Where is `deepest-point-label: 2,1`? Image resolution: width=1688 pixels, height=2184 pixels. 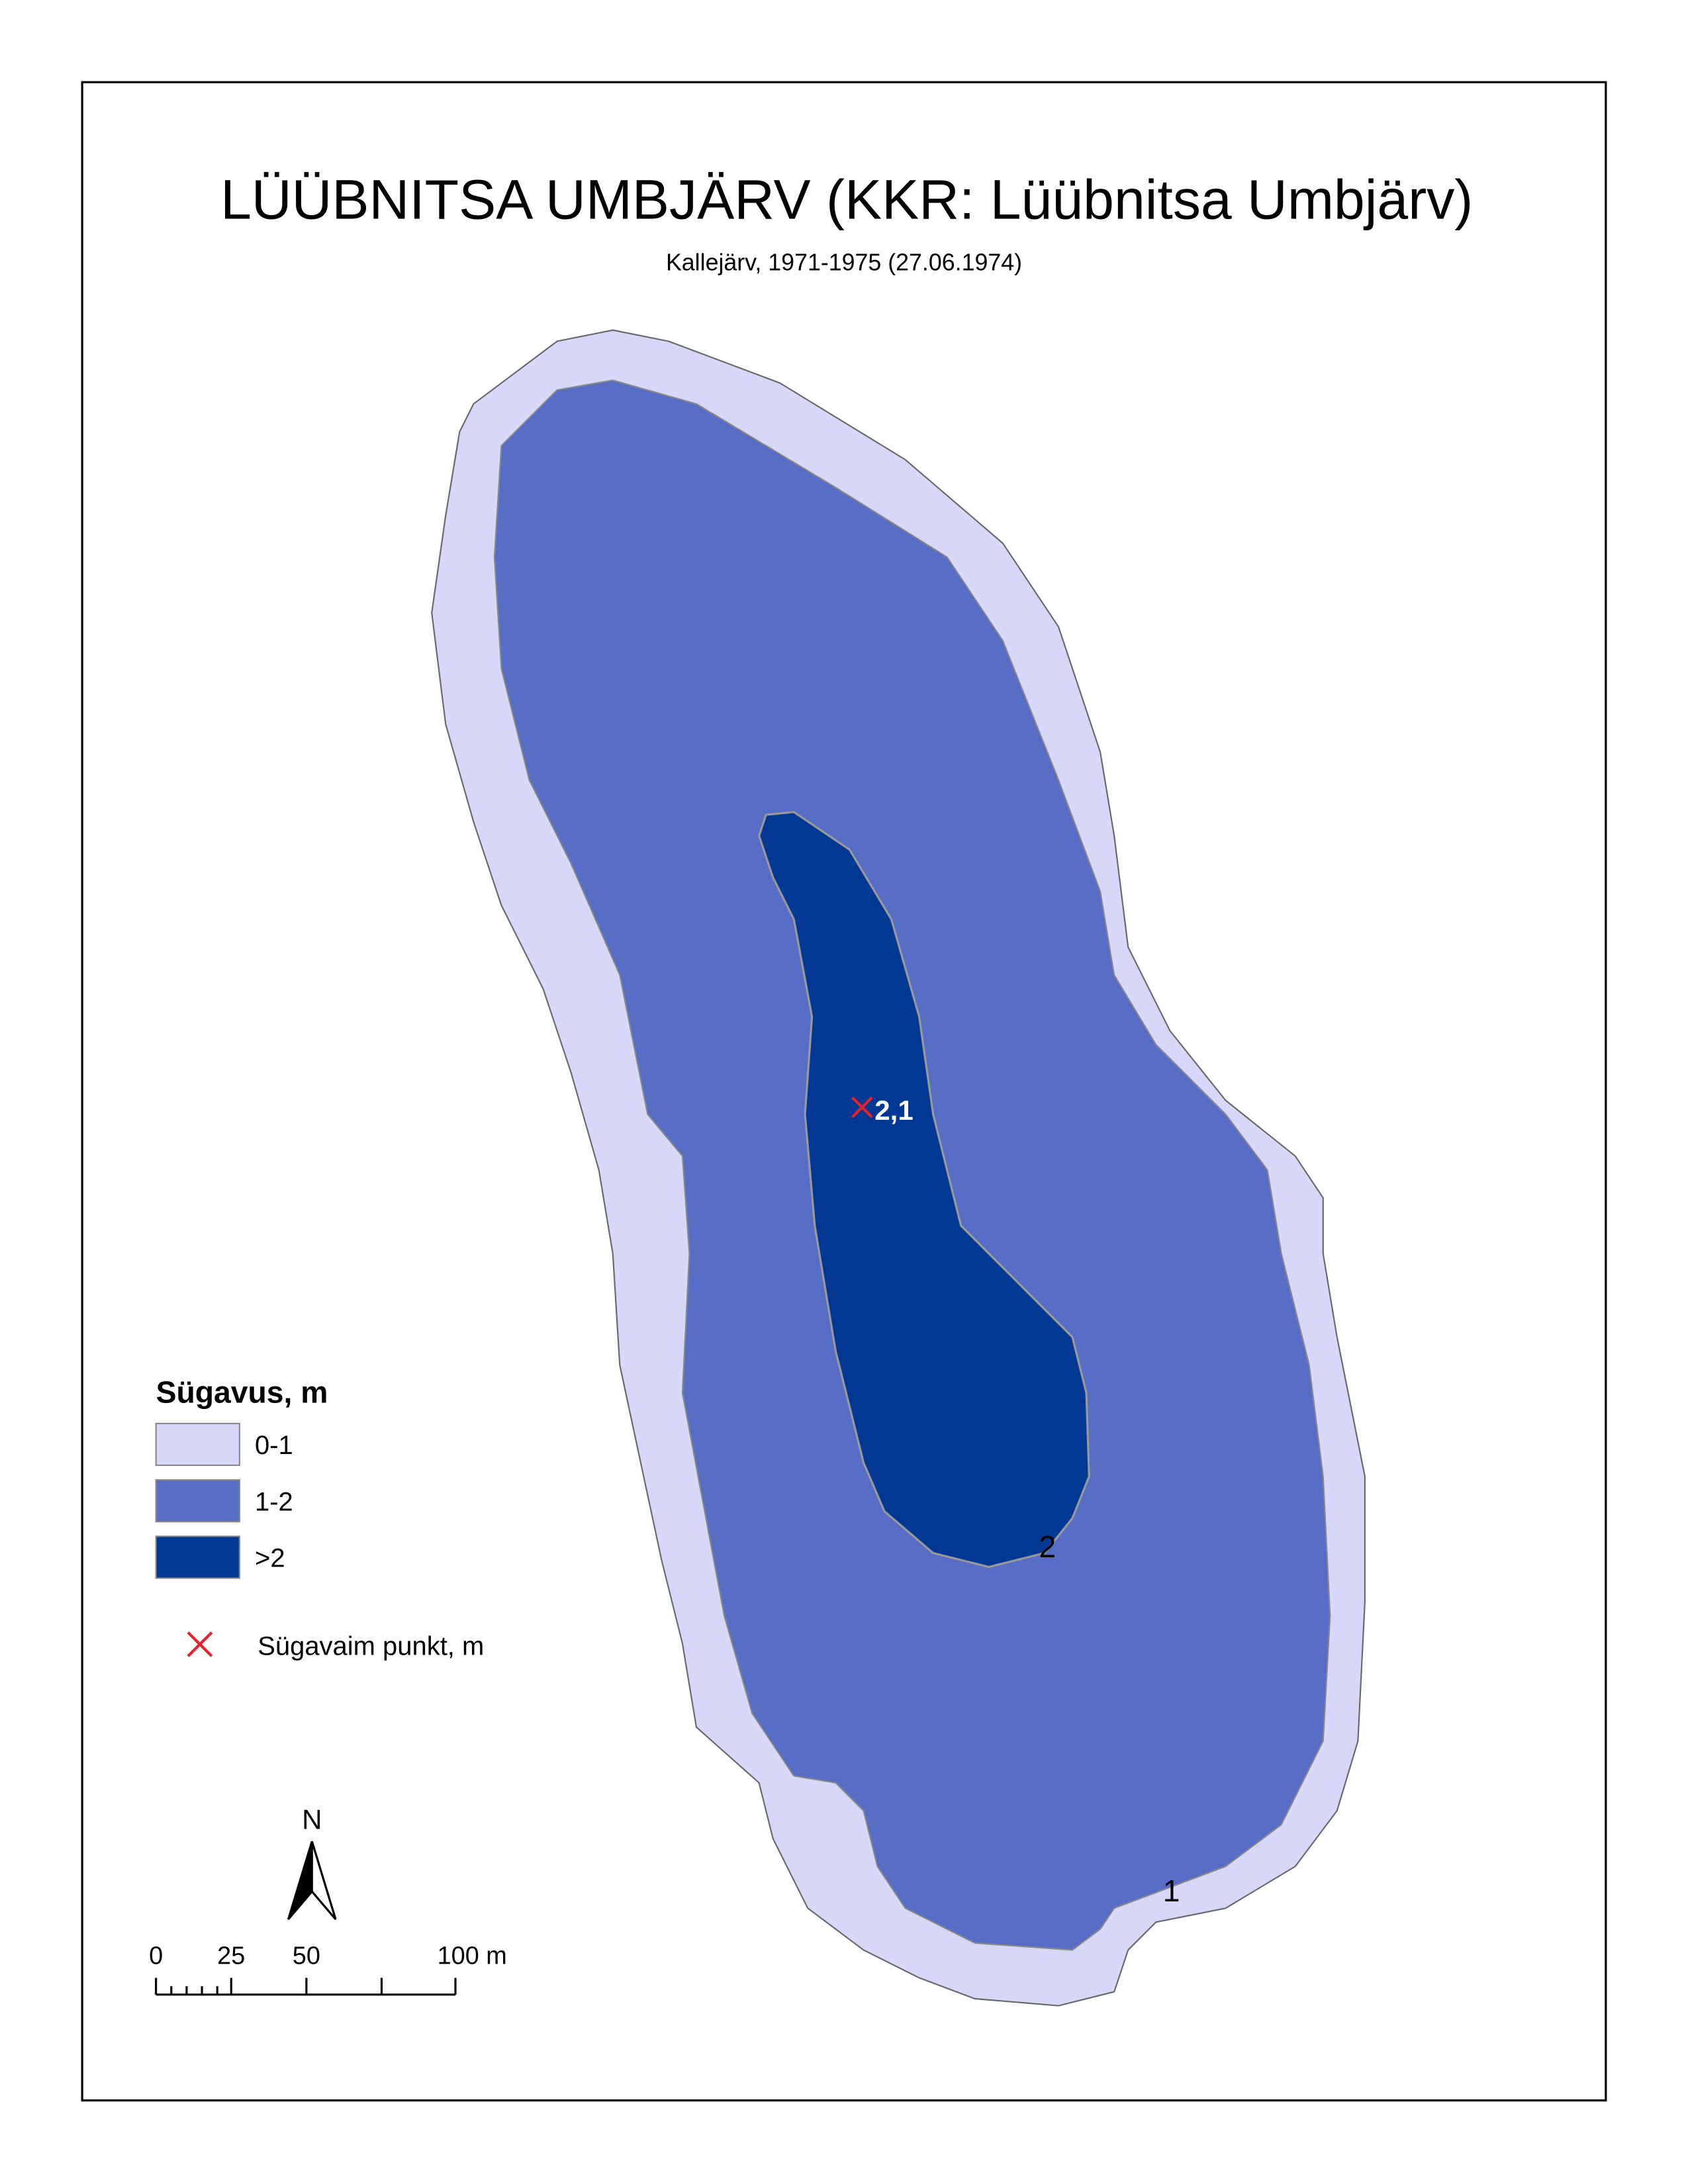 deepest-point-label: 2,1 is located at coordinates (893, 1110).